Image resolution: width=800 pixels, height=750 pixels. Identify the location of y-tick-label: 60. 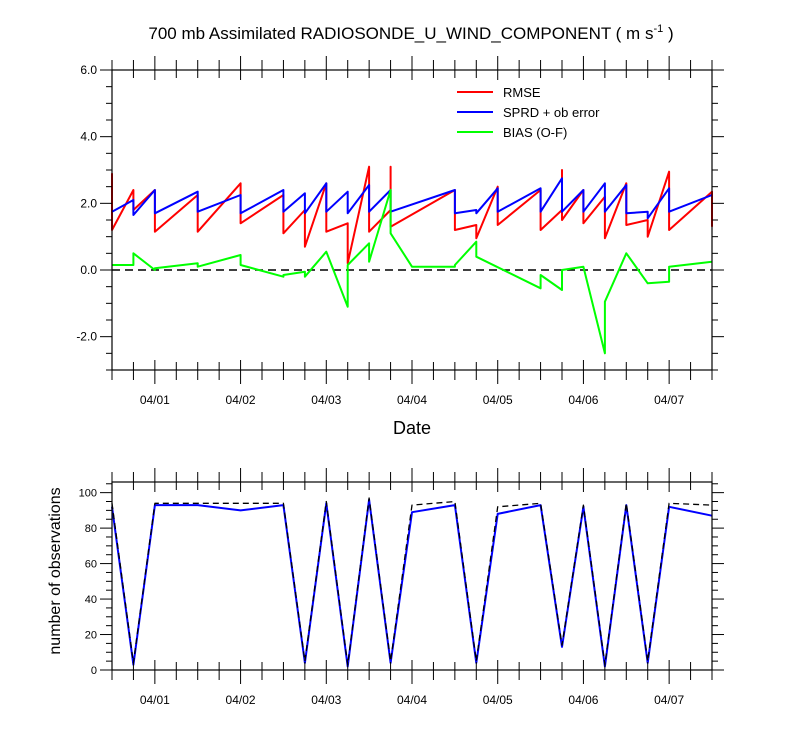
(91, 565).